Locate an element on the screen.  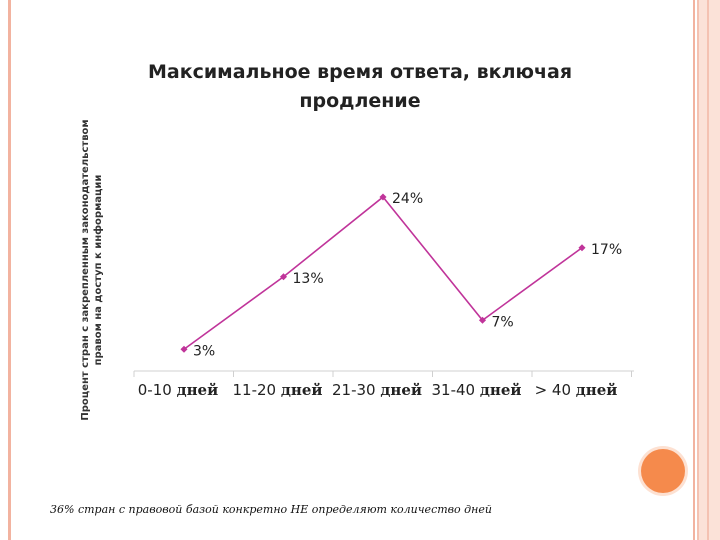
category-label: 11-20 дней is located at coordinates (277, 390).